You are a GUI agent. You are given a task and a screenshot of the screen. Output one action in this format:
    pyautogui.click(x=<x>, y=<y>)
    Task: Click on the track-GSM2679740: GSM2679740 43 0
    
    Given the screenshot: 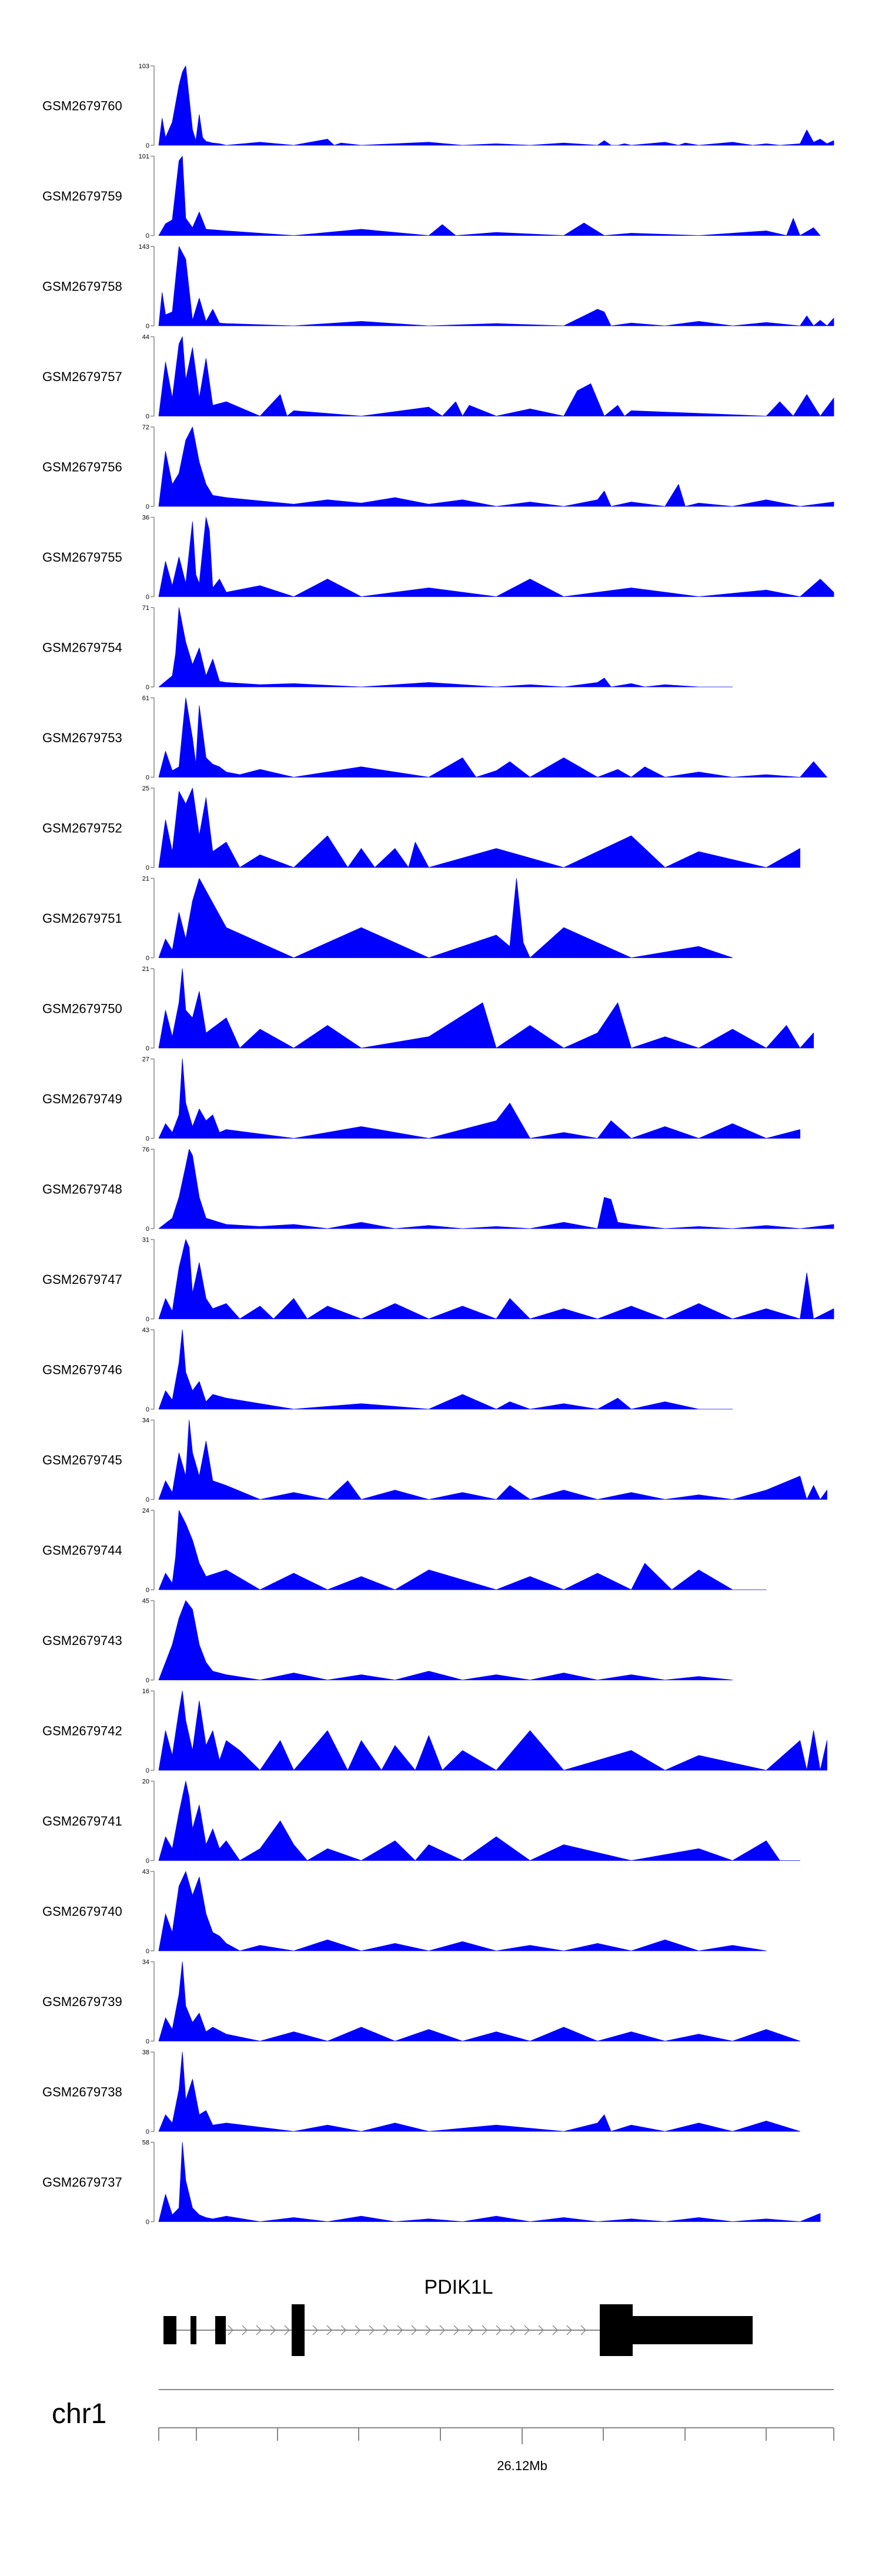 What is the action you would take?
    pyautogui.click(x=404, y=1911)
    